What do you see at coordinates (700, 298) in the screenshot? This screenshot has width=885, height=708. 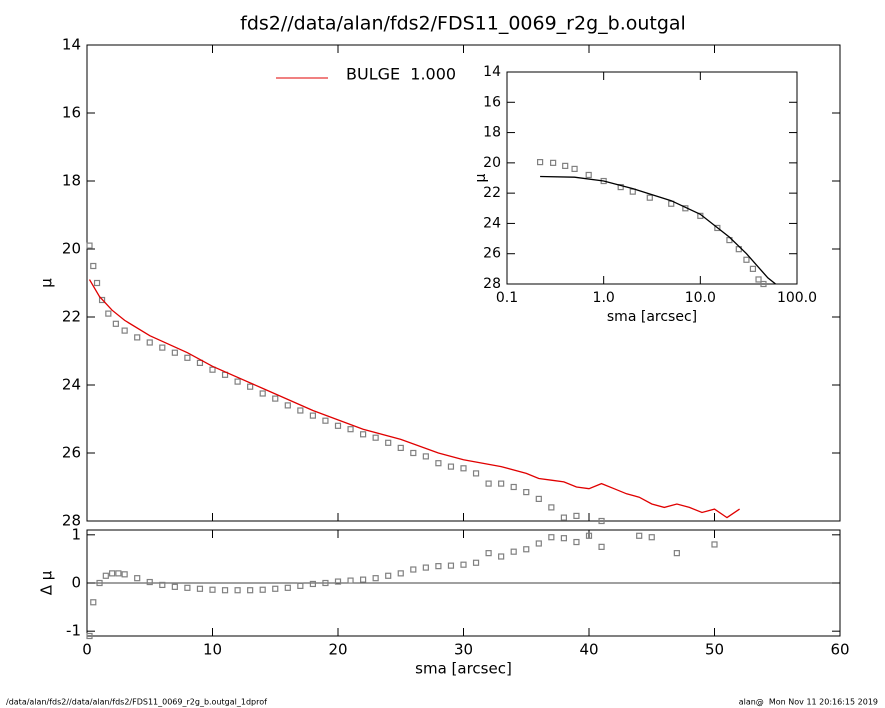 I see `x-tick-label: 10.0` at bounding box center [700, 298].